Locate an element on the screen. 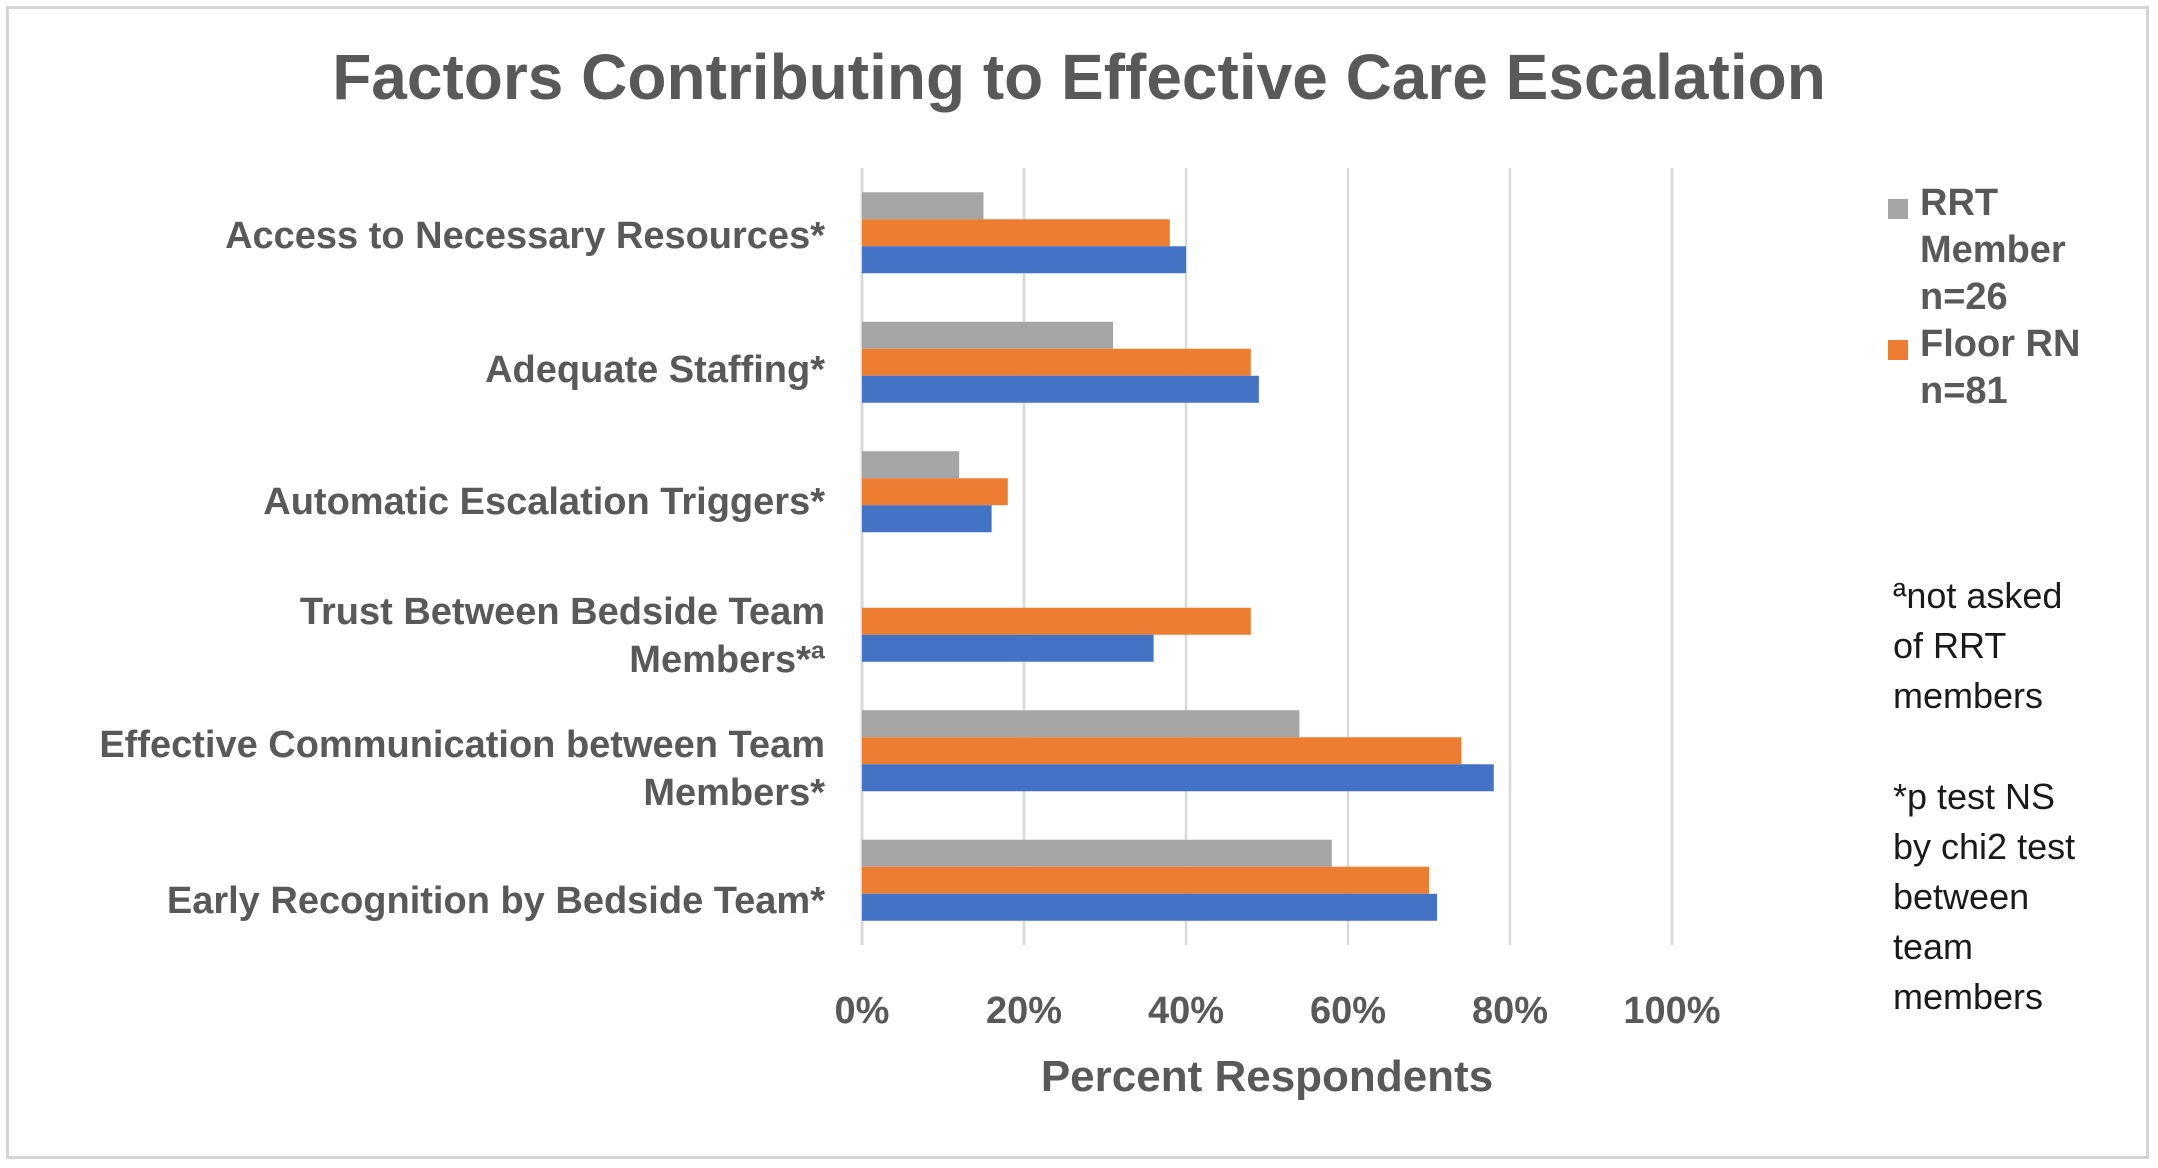 The width and height of the screenshot is (2158, 1168). x-tick-label: 100% is located at coordinates (1672, 1011).